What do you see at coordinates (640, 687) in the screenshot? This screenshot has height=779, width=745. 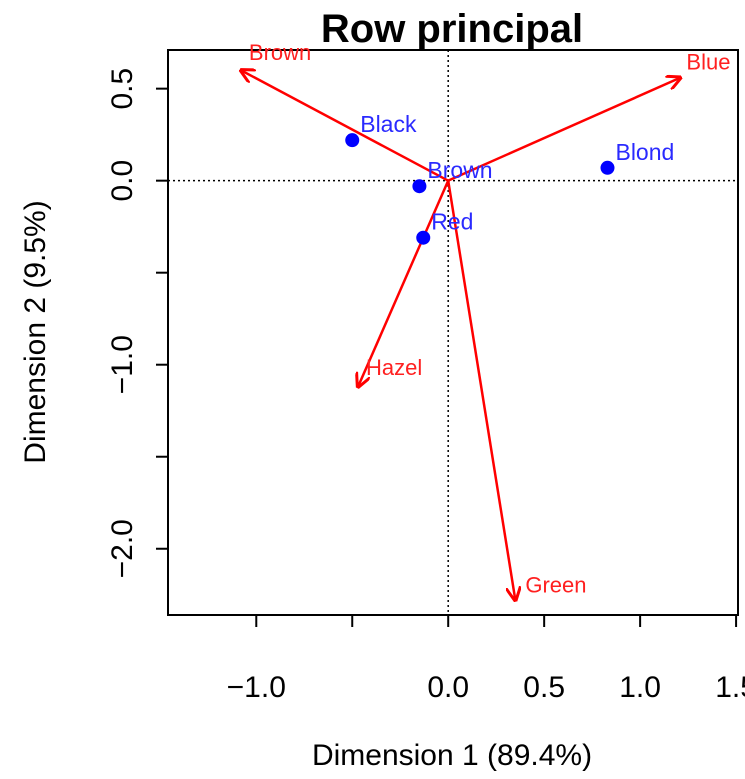 I see `x-tick-label: 1.0` at bounding box center [640, 687].